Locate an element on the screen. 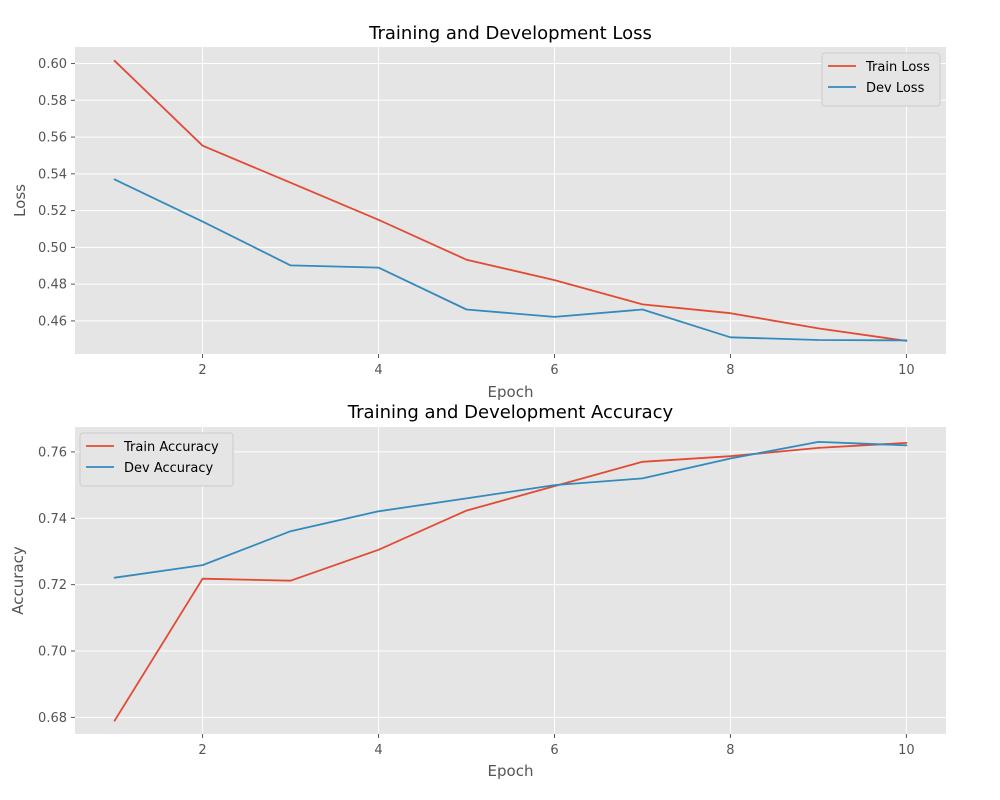 This screenshot has height=800, width=1000. loss-y-tick-label: 0.50 is located at coordinates (52, 248).